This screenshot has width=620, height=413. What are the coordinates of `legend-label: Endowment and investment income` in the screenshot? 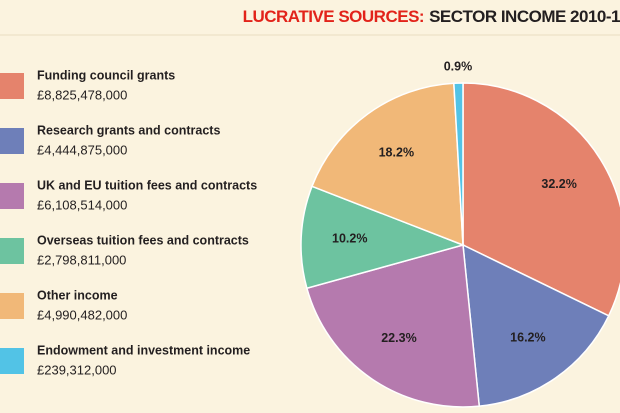 It's located at (143, 350).